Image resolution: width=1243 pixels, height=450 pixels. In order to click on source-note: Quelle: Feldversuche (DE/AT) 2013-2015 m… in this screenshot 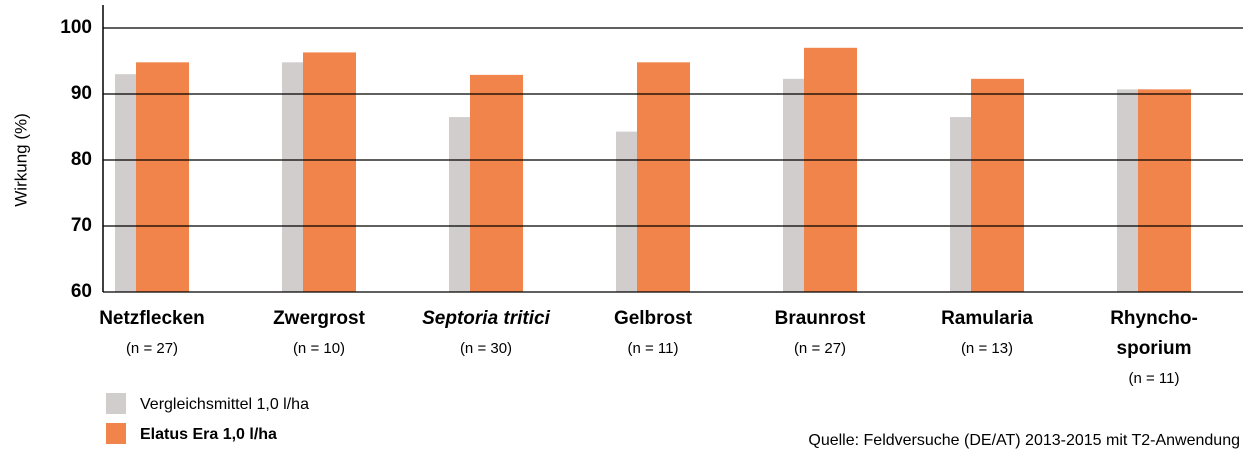, I will do `click(1024, 440)`.